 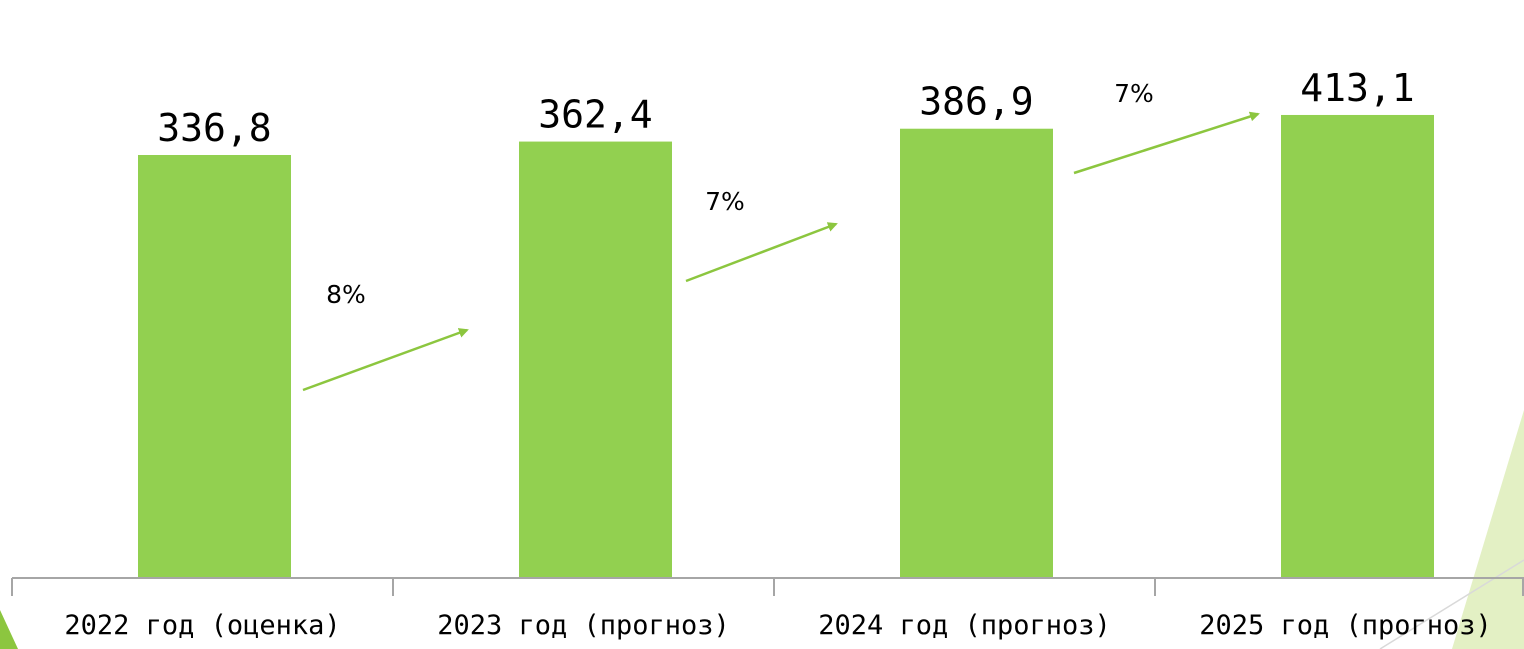 What do you see at coordinates (1134, 93) in the screenshot?
I see `growth-label-3: 7%` at bounding box center [1134, 93].